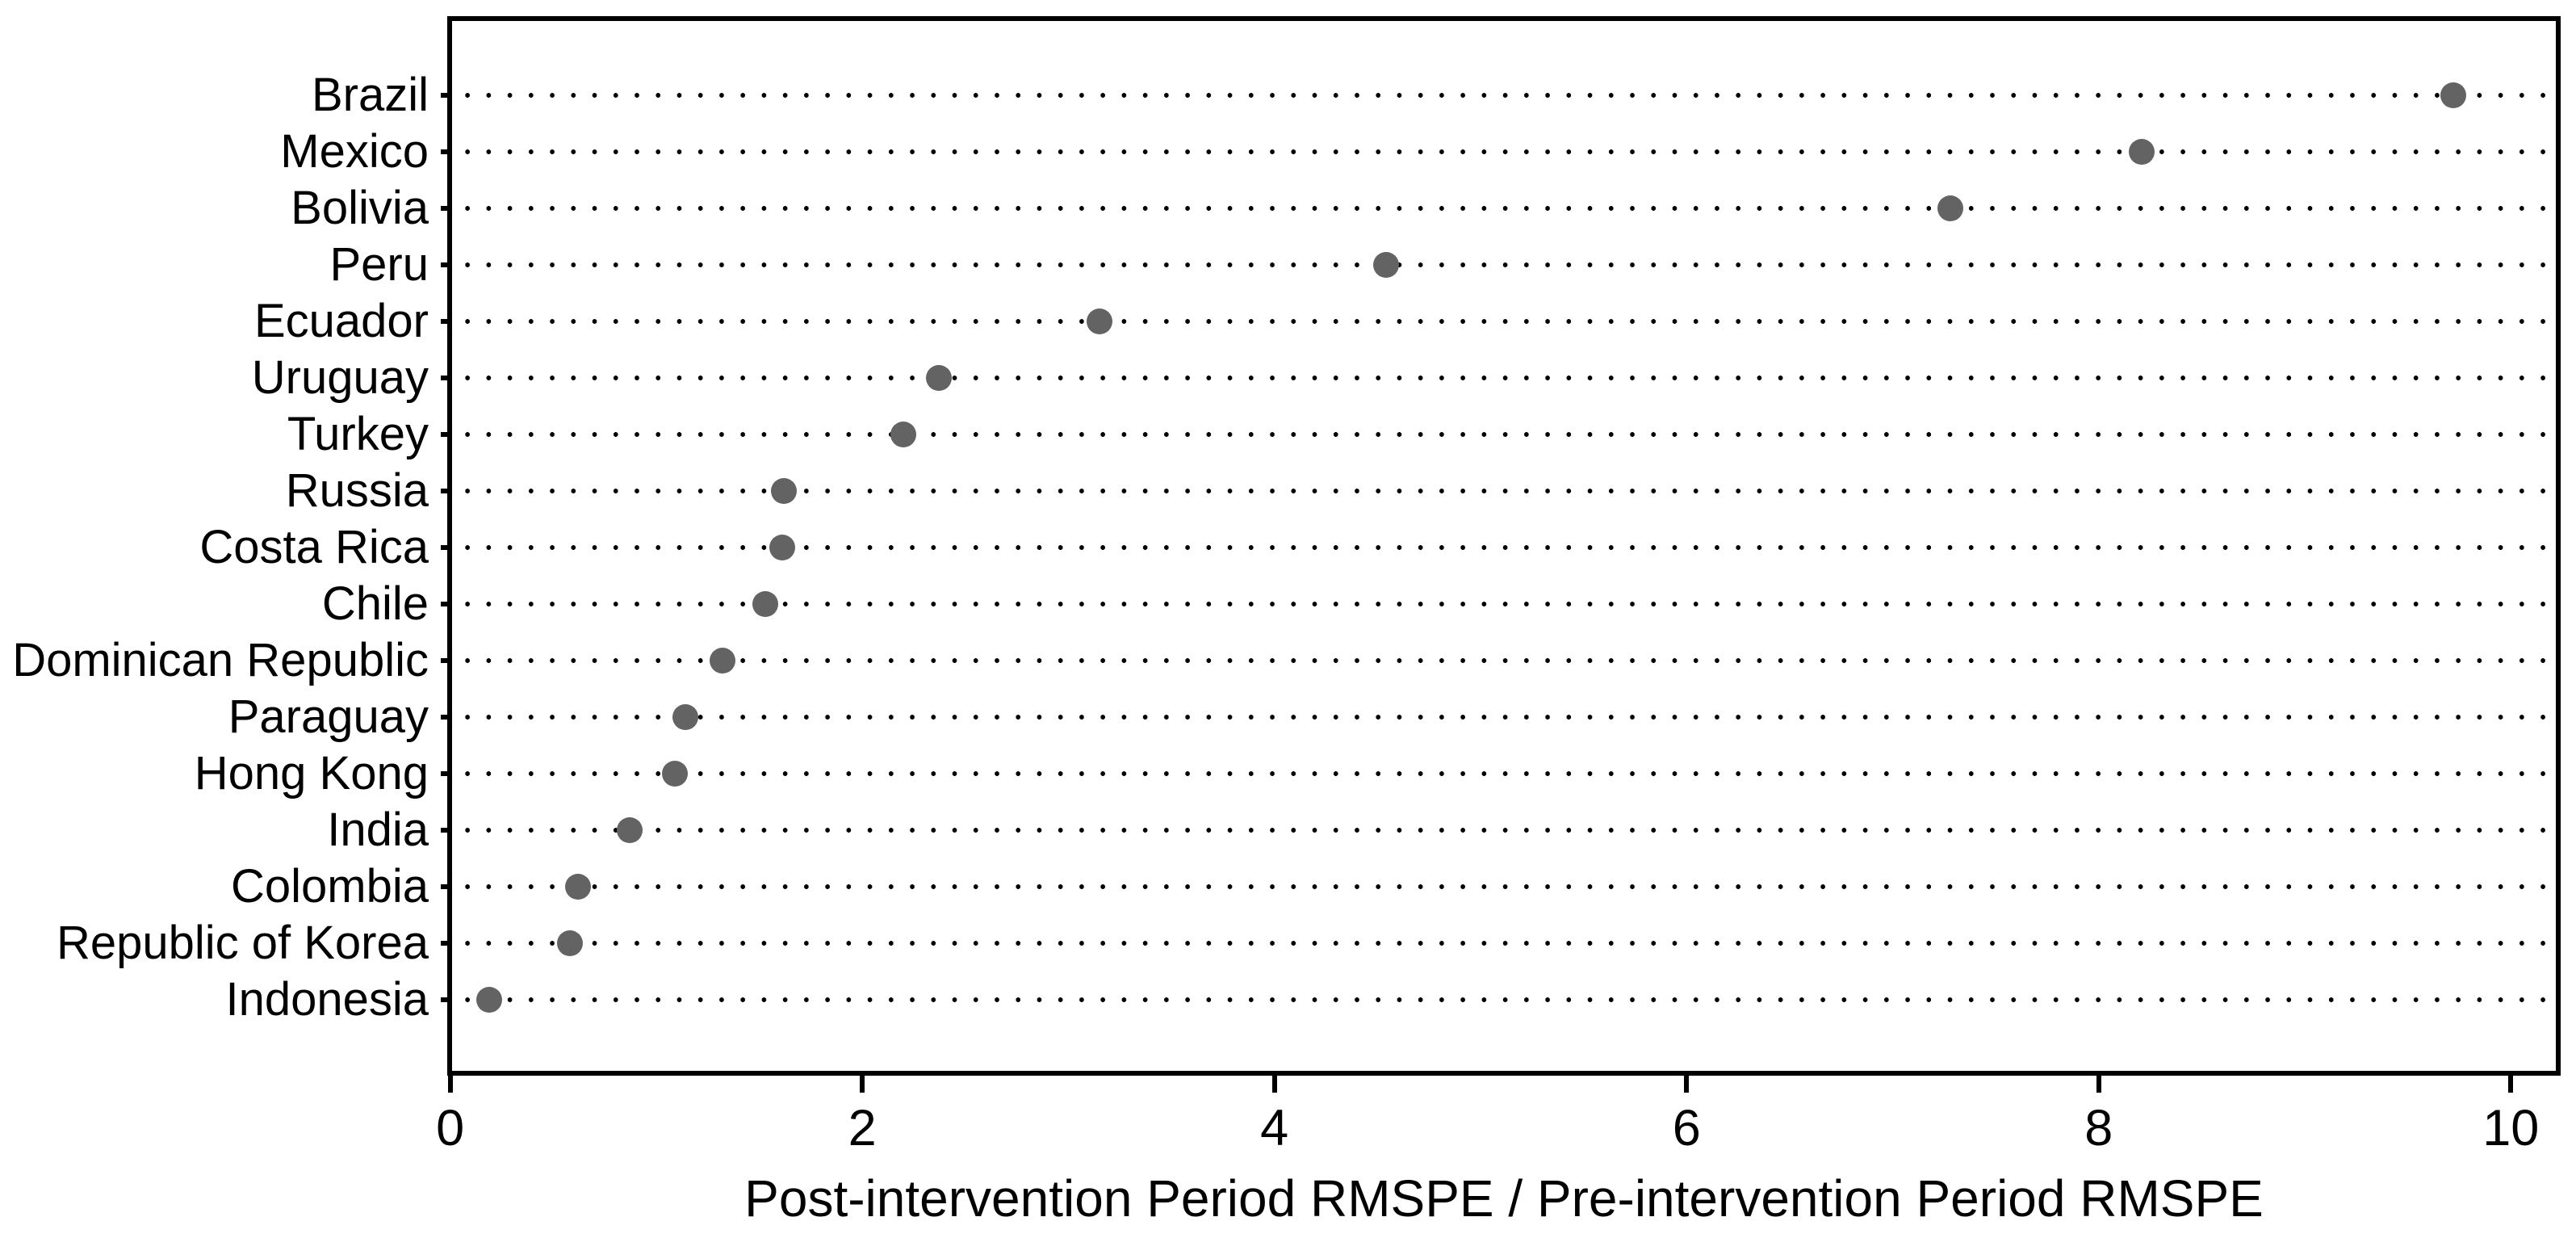 The width and height of the screenshot is (2576, 1259). What do you see at coordinates (444, 208) in the screenshot?
I see `y-axis-tick-bolivia` at bounding box center [444, 208].